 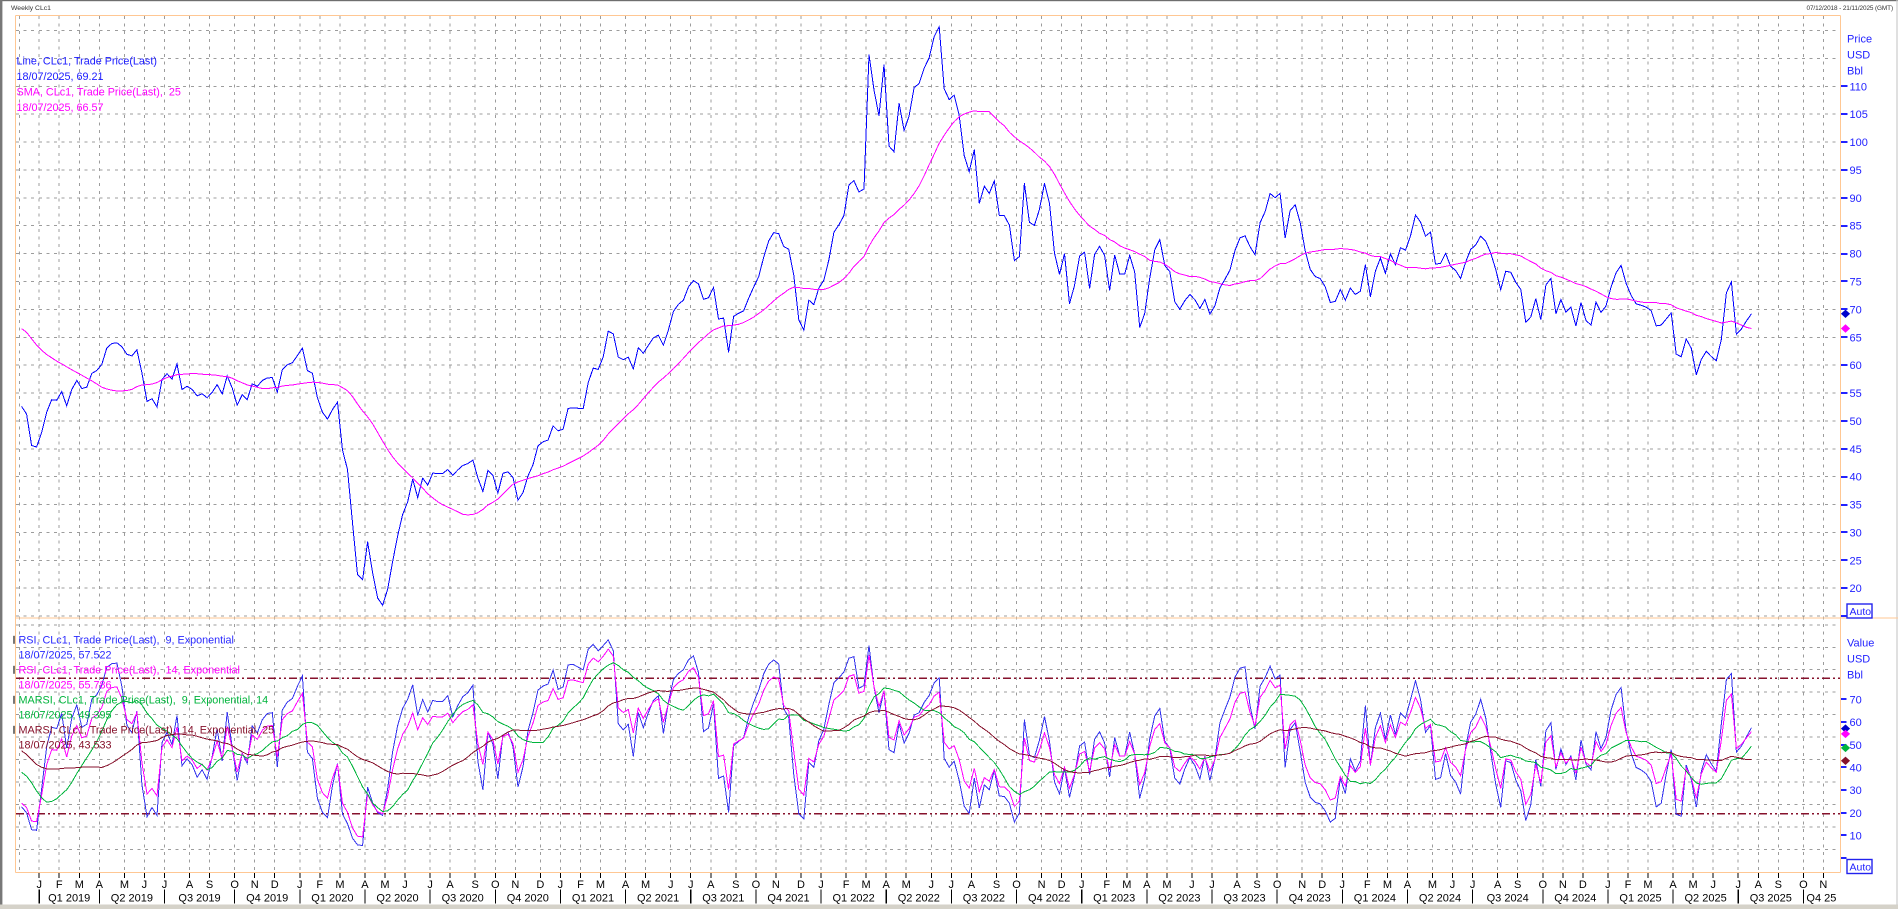 I want to click on svg-text: Q2 2021, so click(x=658, y=899).